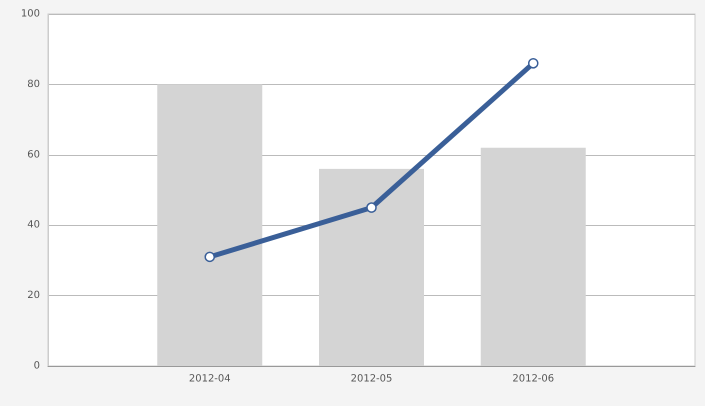 The image size is (705, 406). What do you see at coordinates (533, 379) in the screenshot?
I see `x-tick-label: 2012-06` at bounding box center [533, 379].